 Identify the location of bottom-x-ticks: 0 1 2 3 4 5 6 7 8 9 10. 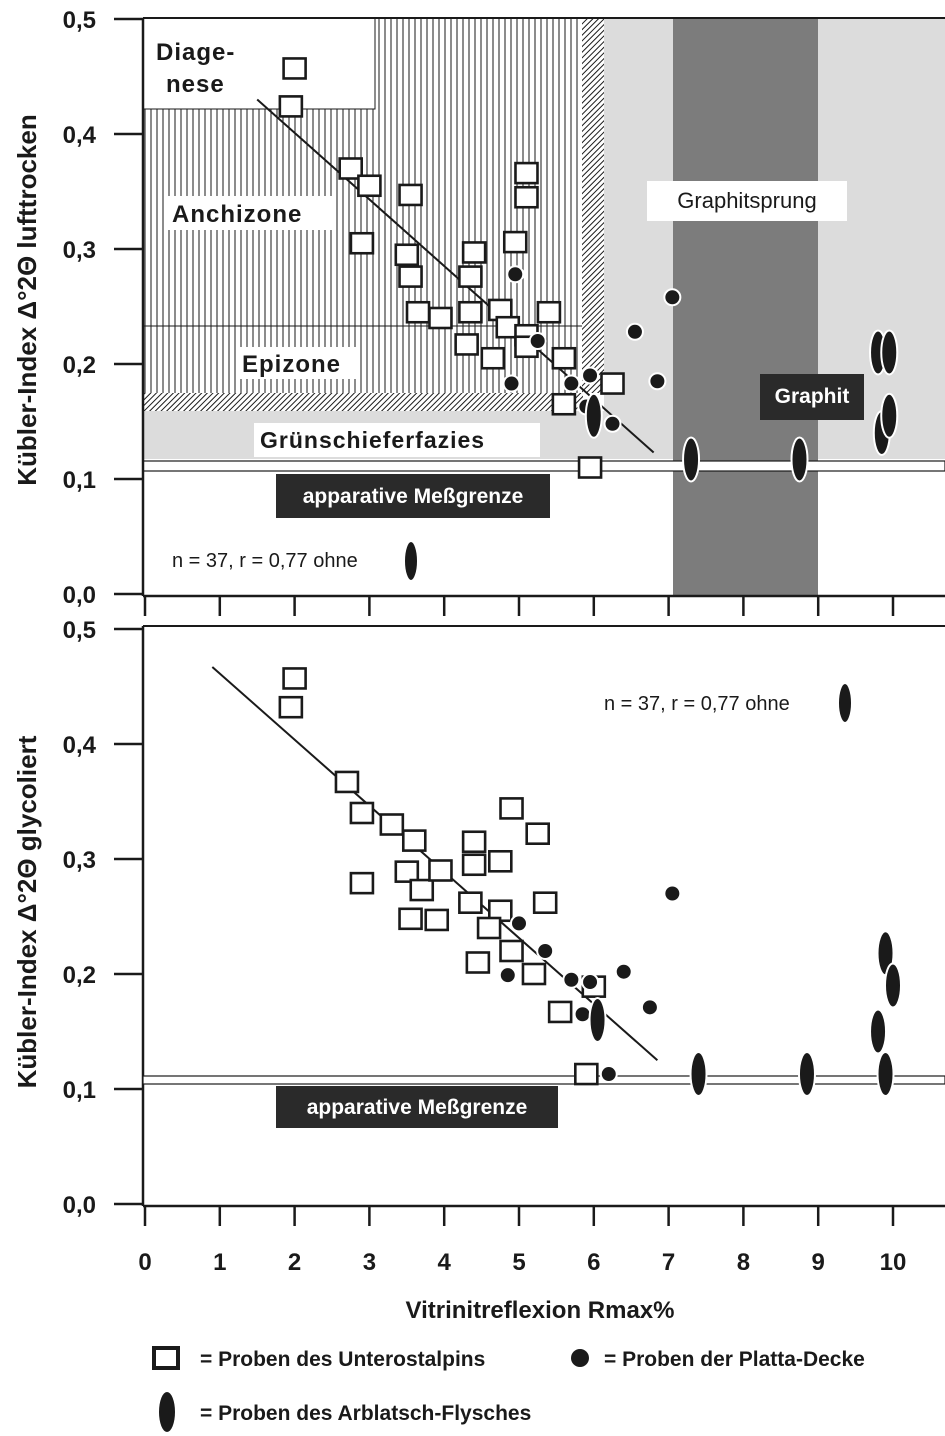
(522, 1241).